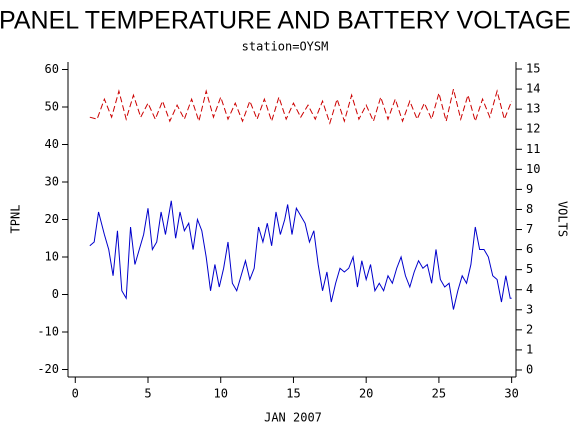 The height and width of the screenshot is (430, 570). I want to click on chart-title: PANEL TEMPERATURE AND BATTERY VOLTAGE, so click(285, 21).